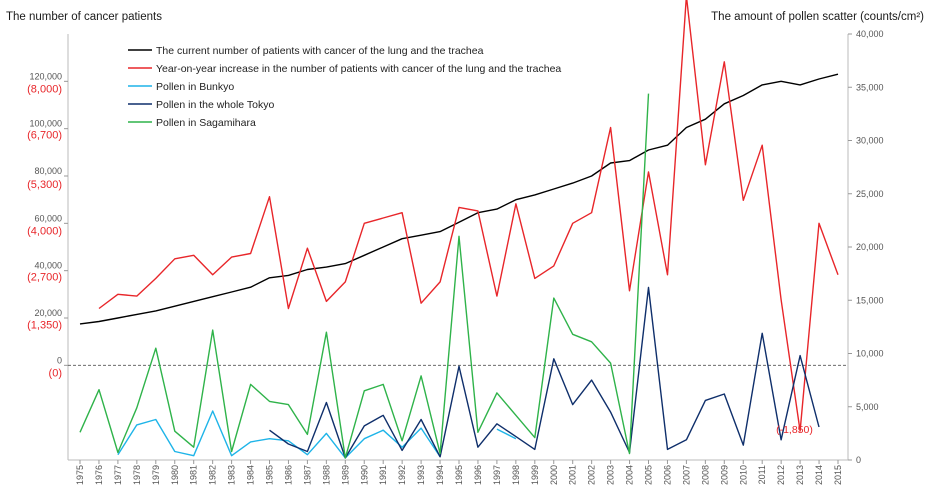 The image size is (930, 504). Describe the element at coordinates (421, 475) in the screenshot. I see `x-tick-label: 1993` at that location.